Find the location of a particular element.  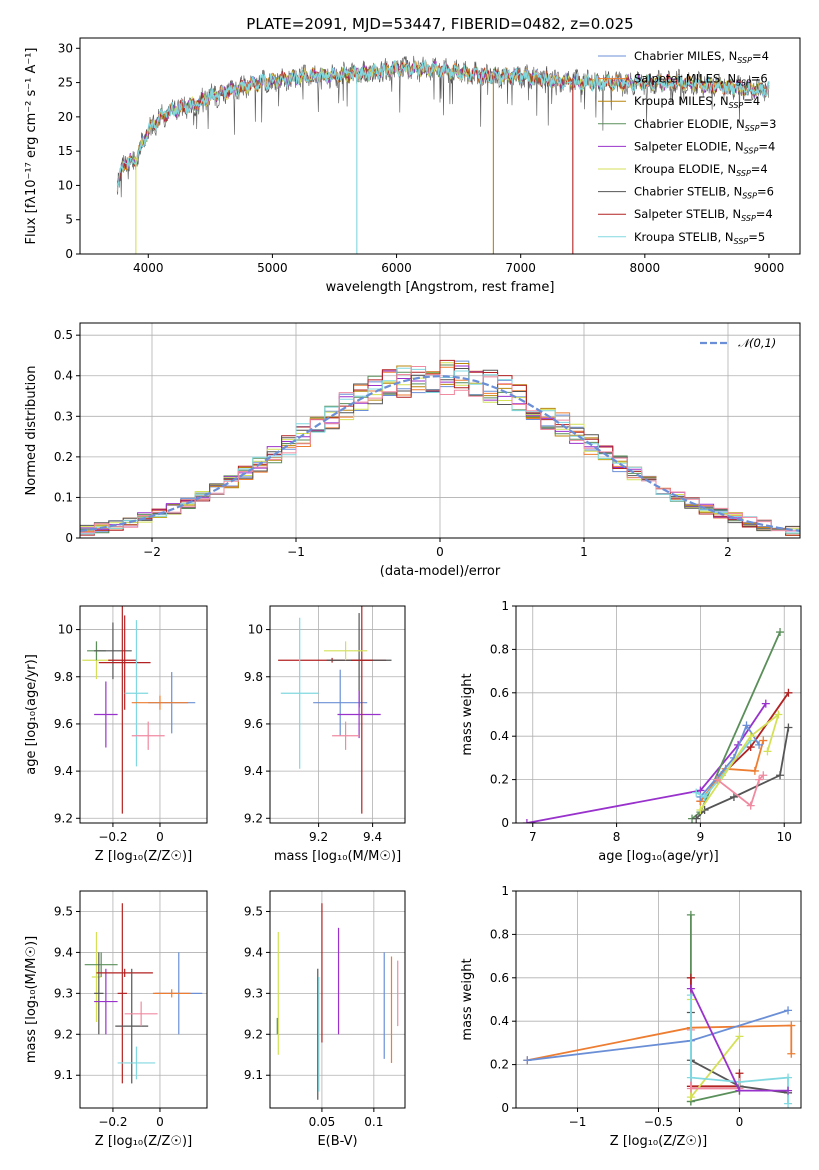

x-axis-label: wavelength [Angstrom, rest frame] is located at coordinates (440, 287).